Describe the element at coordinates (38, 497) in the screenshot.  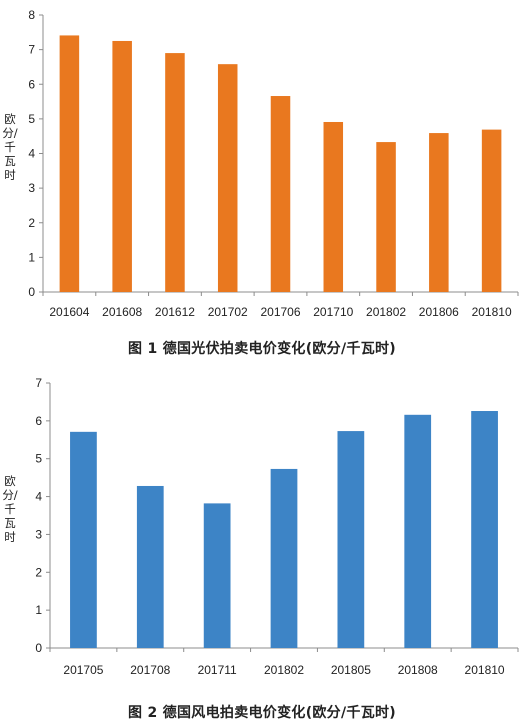
I see `wind-y-tick-label: 4` at that location.